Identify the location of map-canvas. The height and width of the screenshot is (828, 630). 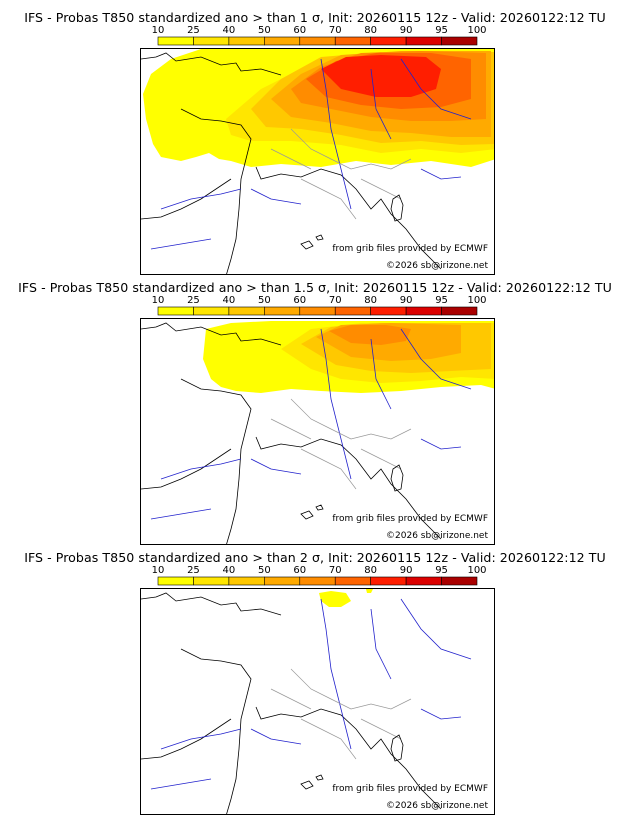
(306, 701).